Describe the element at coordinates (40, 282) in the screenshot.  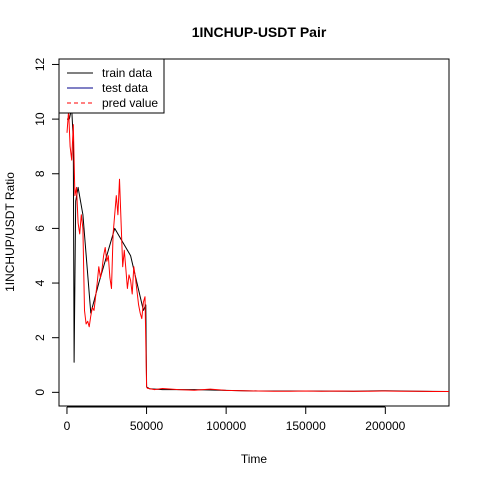
I see `y-tick-label: 4` at that location.